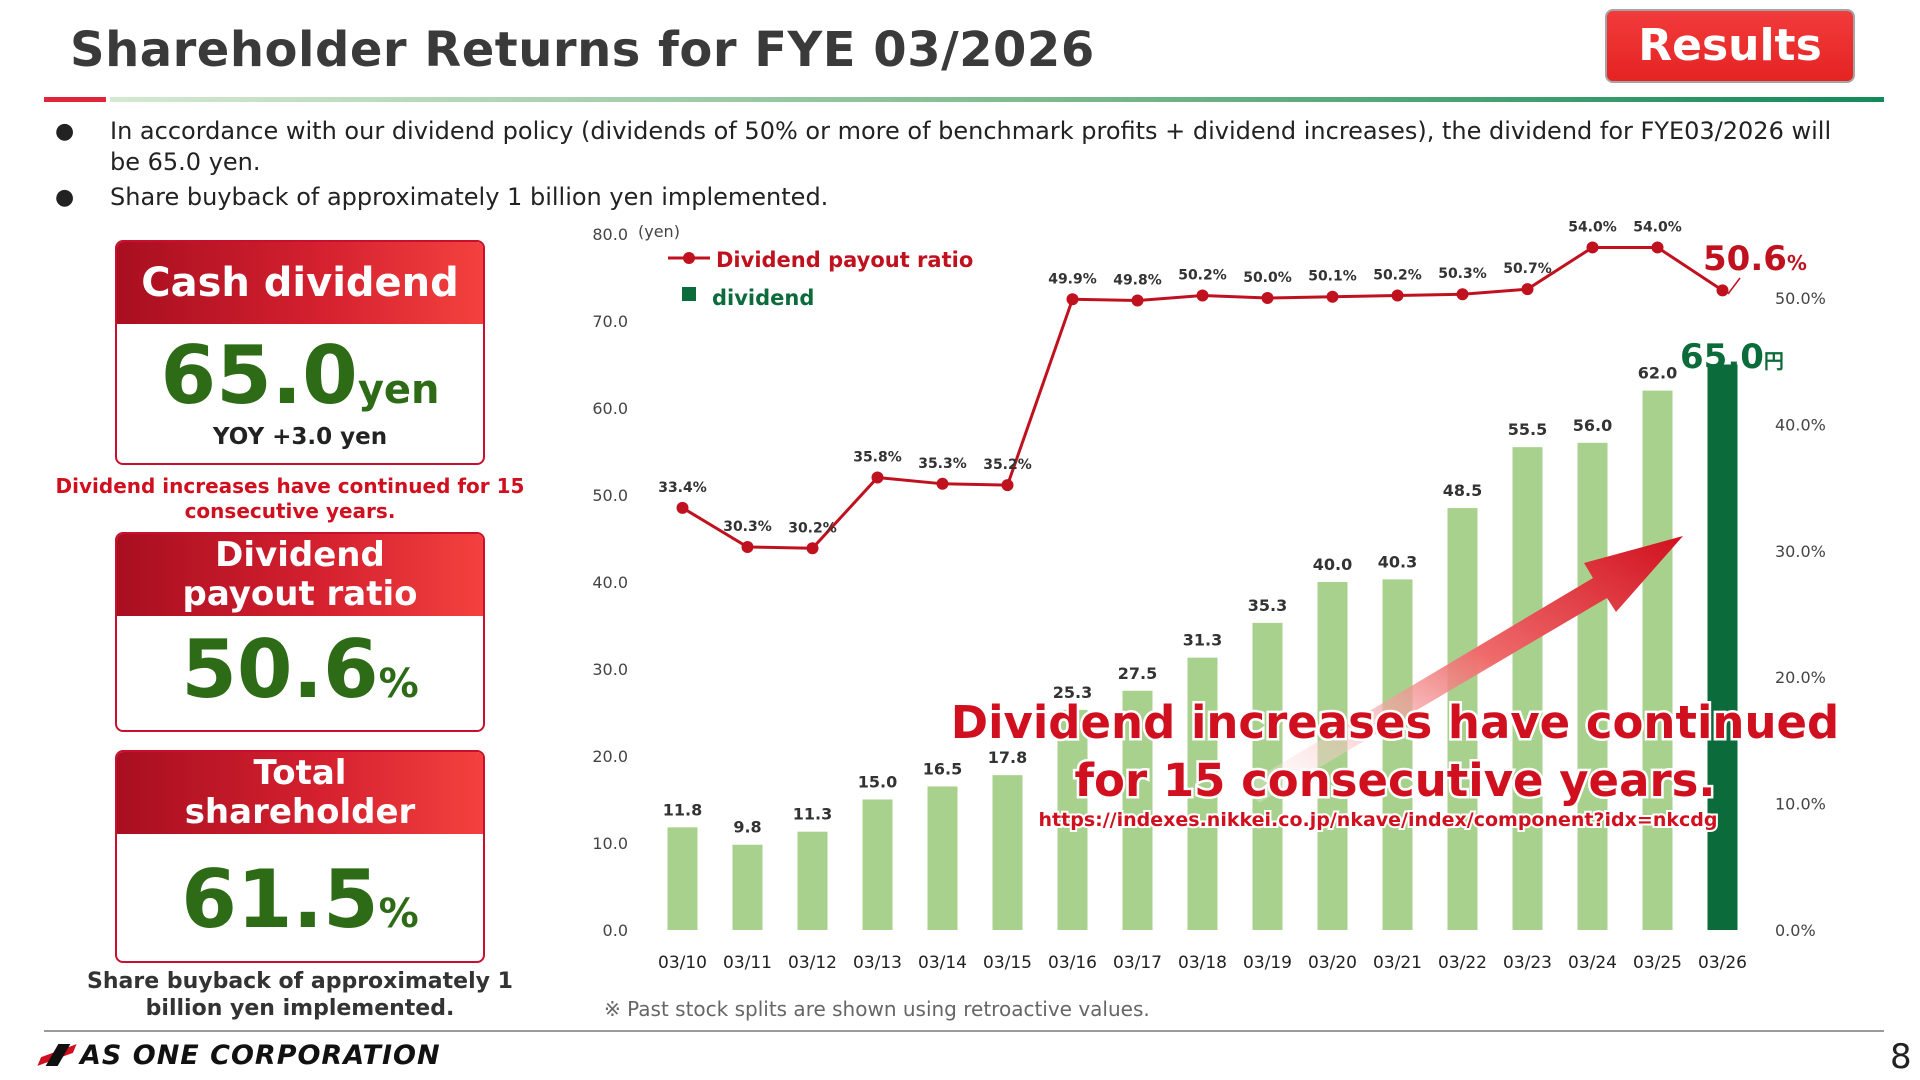 The height and width of the screenshot is (1080, 1920). I want to click on legend-payout-label: Dividend payout ratio, so click(844, 260).